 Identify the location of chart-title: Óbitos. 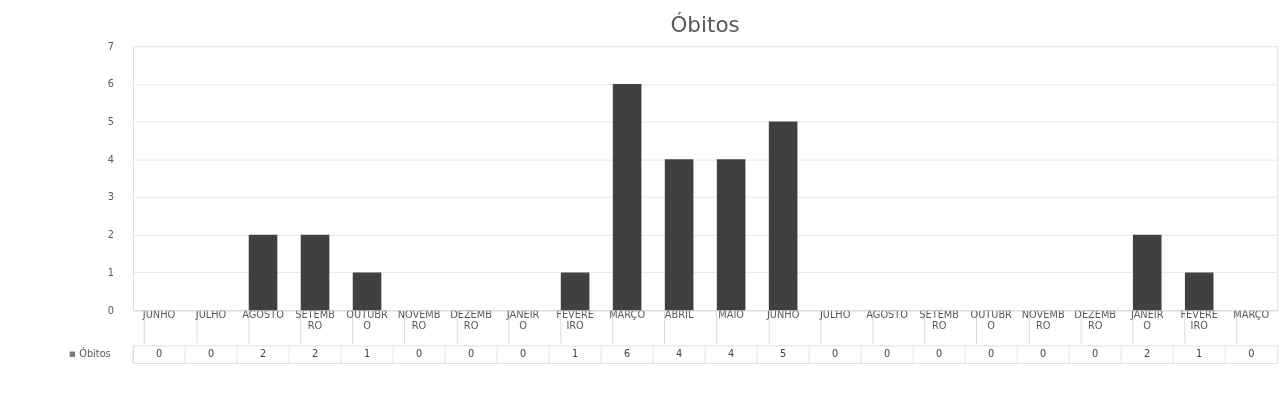
(705, 25).